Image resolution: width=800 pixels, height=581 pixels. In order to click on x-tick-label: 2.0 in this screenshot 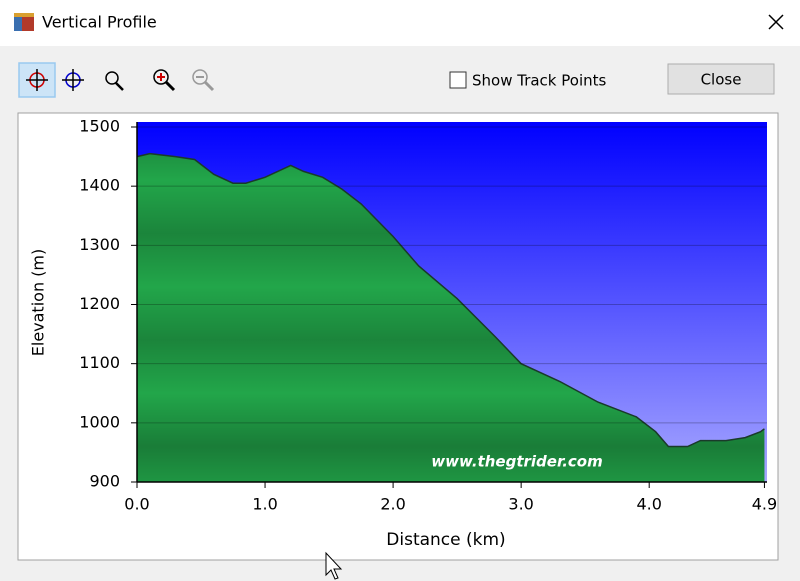, I will do `click(392, 504)`.